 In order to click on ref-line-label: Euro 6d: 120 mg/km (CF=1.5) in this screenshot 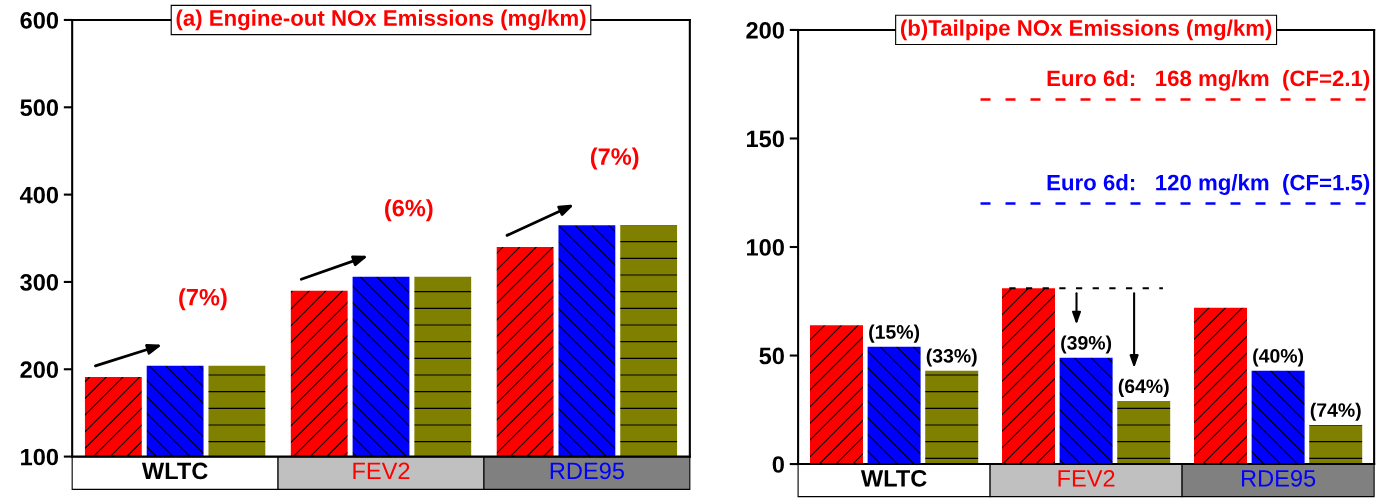, I will do `click(1208, 184)`.